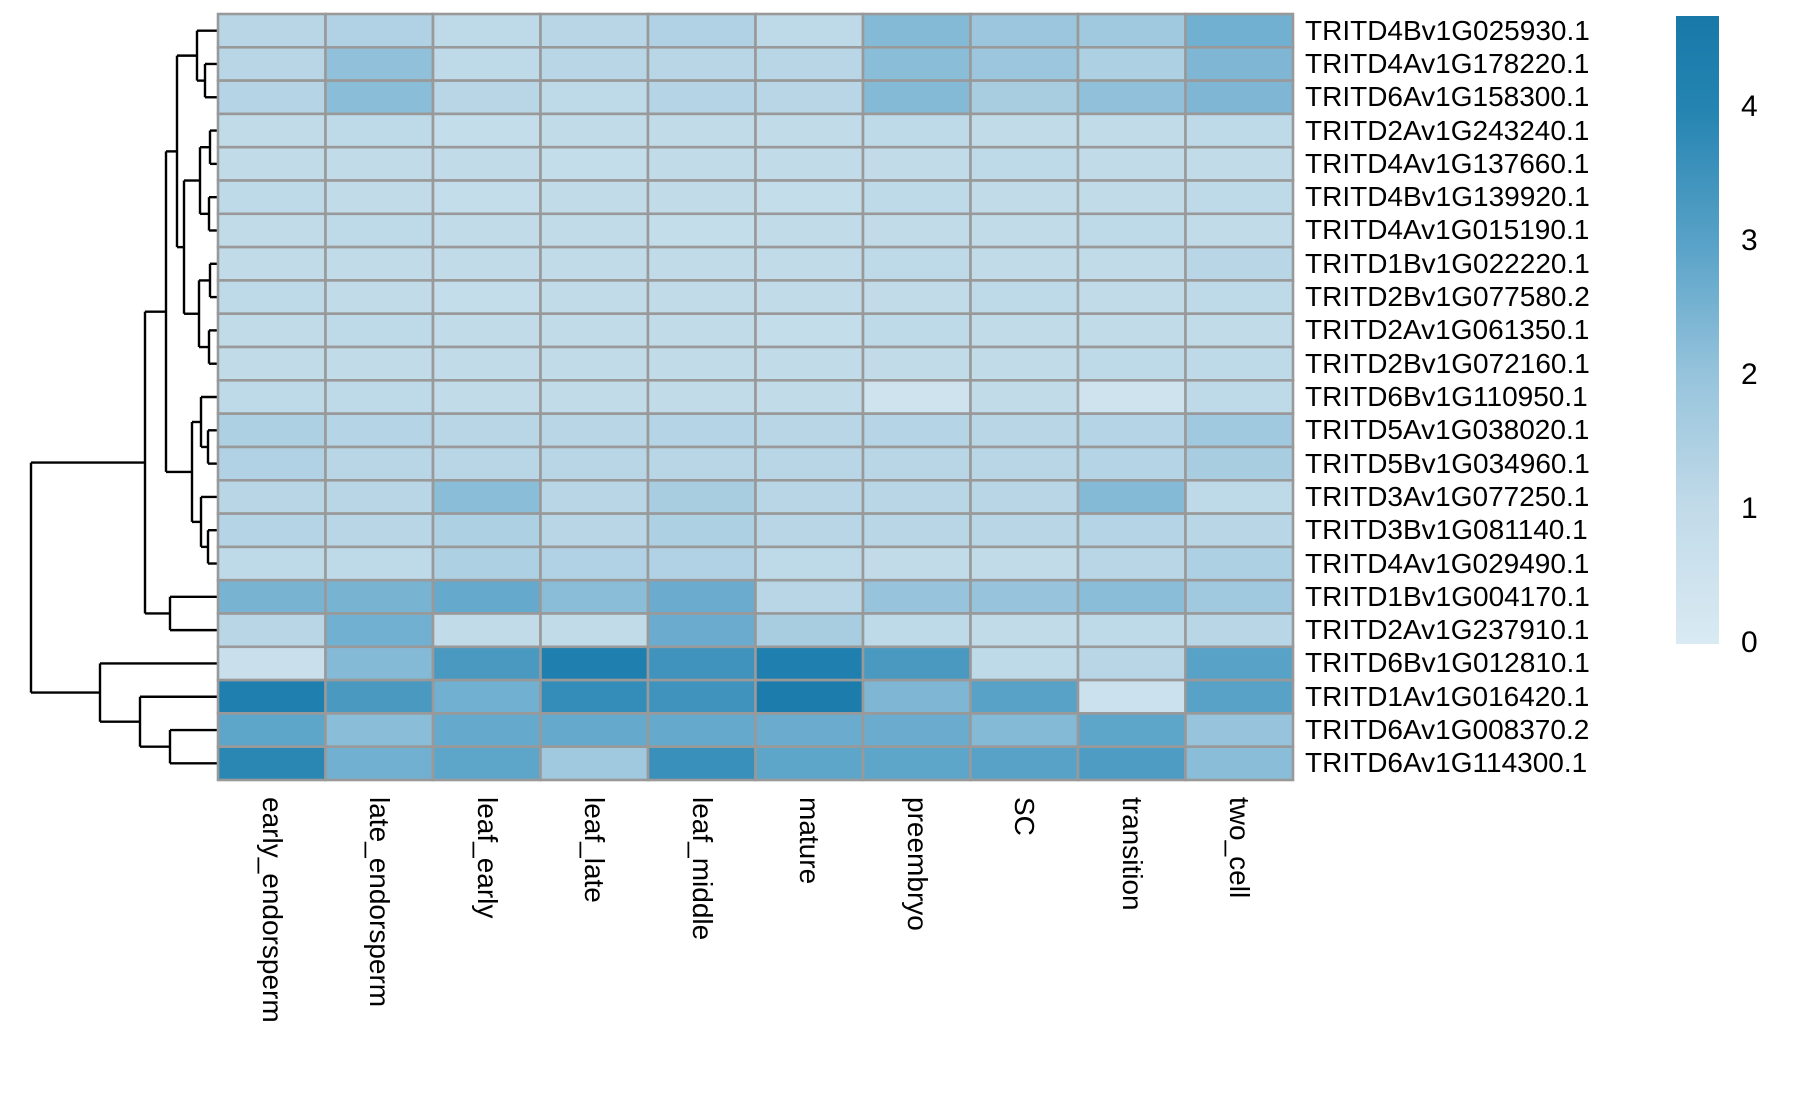  What do you see at coordinates (1447, 263) in the screenshot?
I see `row-label: TRITD1Bv1G022220.1` at bounding box center [1447, 263].